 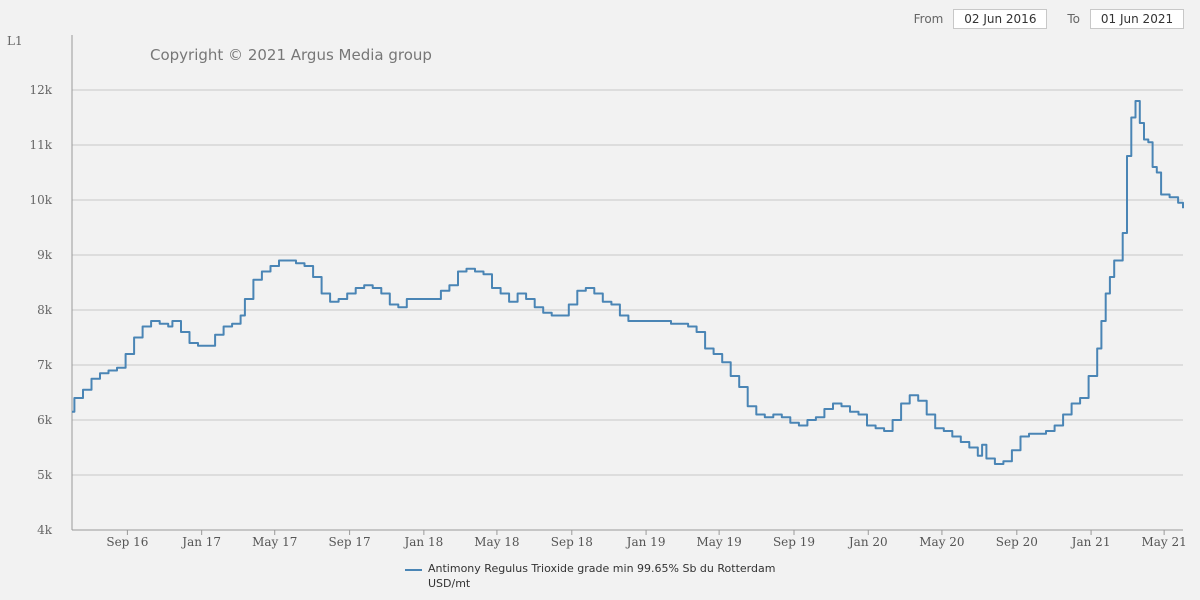 I want to click on y-tick-label: 11k, so click(x=40, y=145).